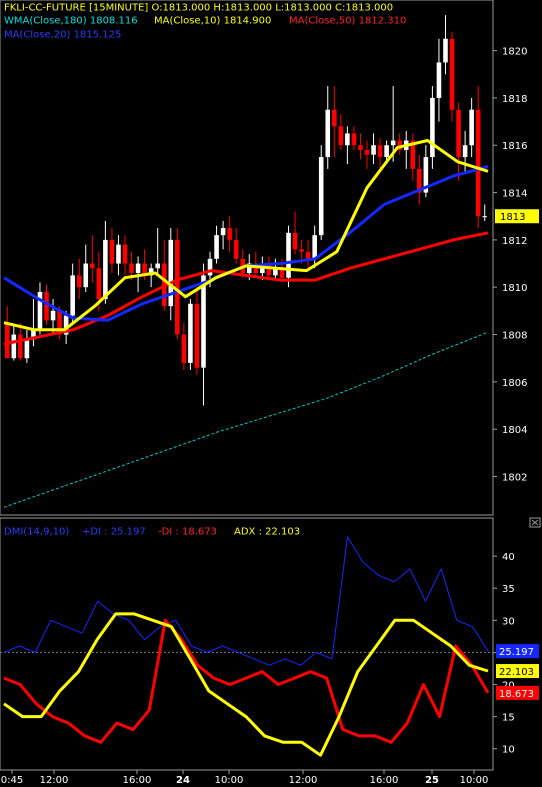  What do you see at coordinates (267, 531) in the screenshot?
I see `dmi-legend-adx: ADX : 22.103` at bounding box center [267, 531].